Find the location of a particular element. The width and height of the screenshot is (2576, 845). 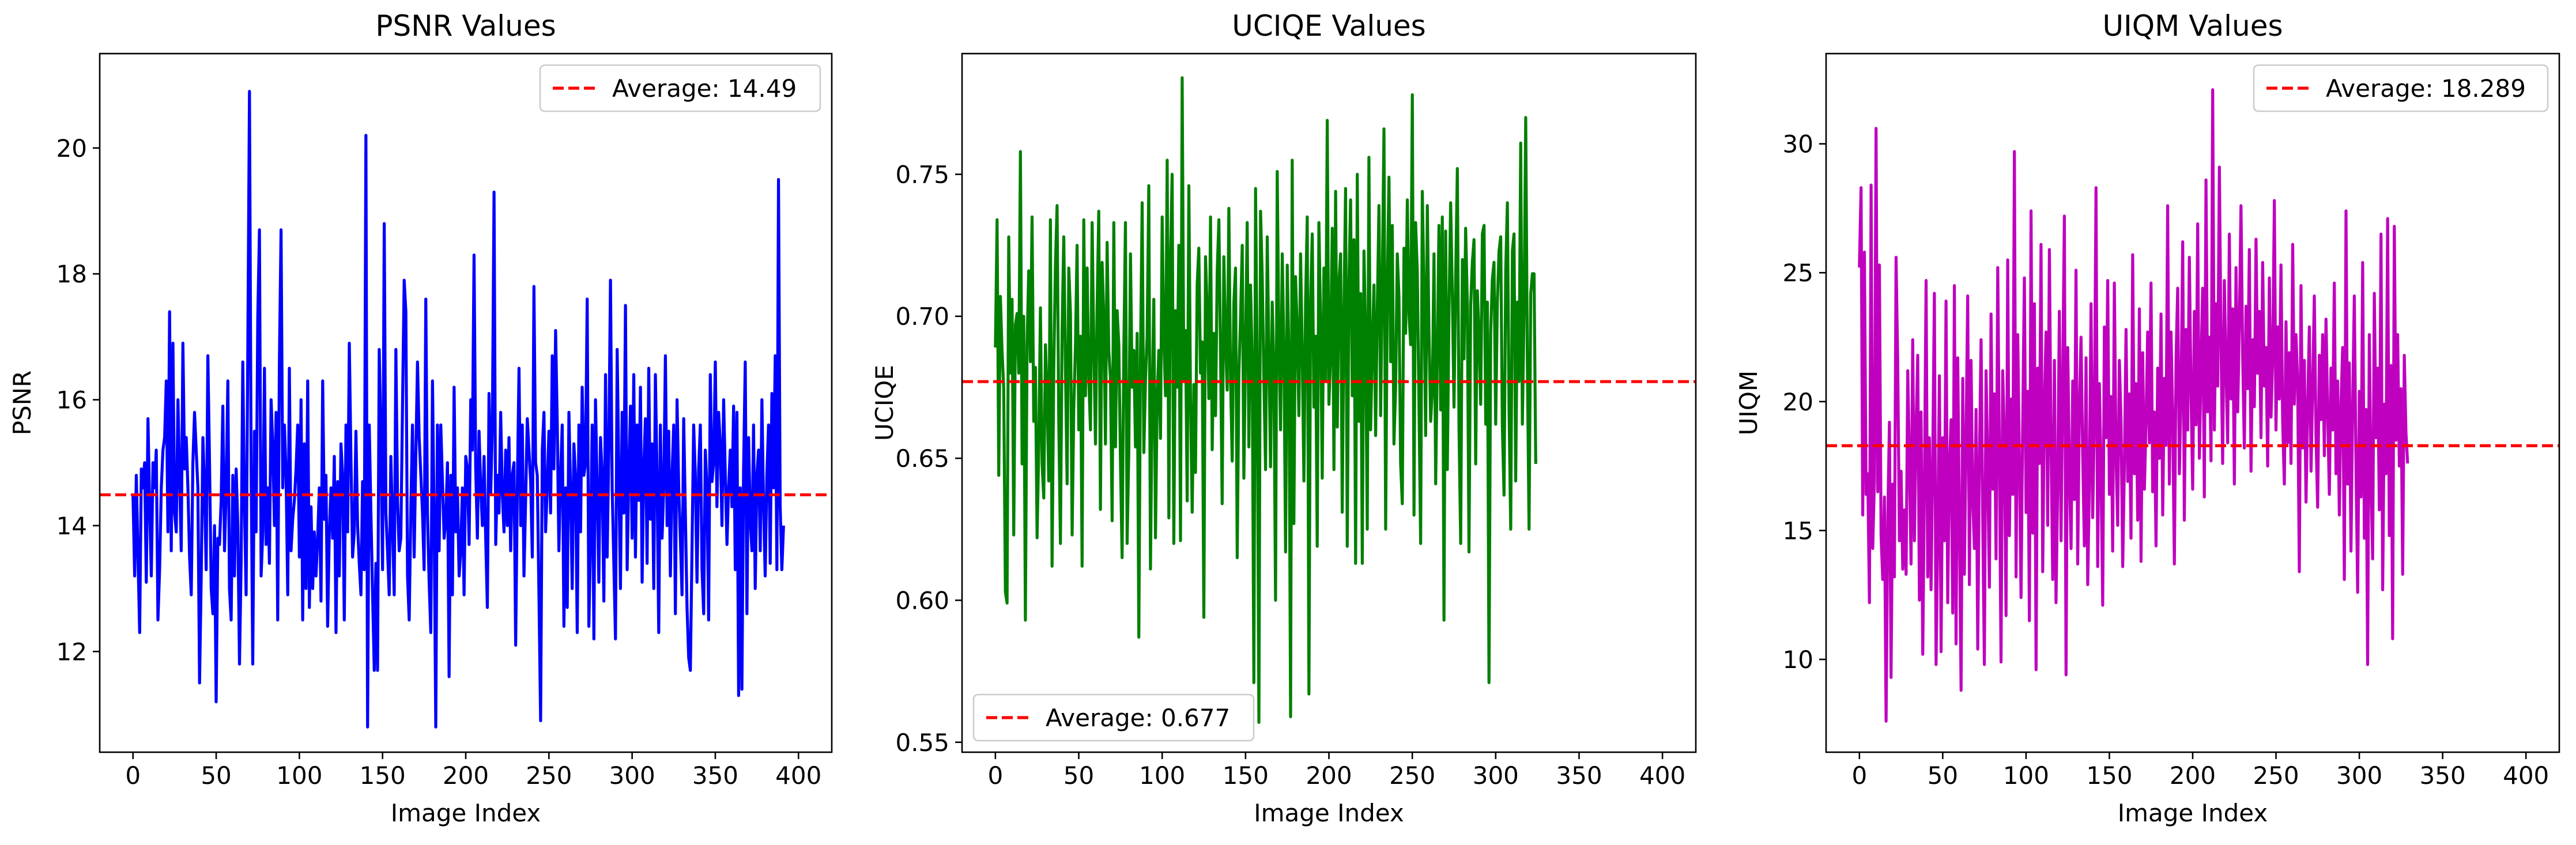

uiqm-y-tick-label: 30 is located at coordinates (1798, 144).